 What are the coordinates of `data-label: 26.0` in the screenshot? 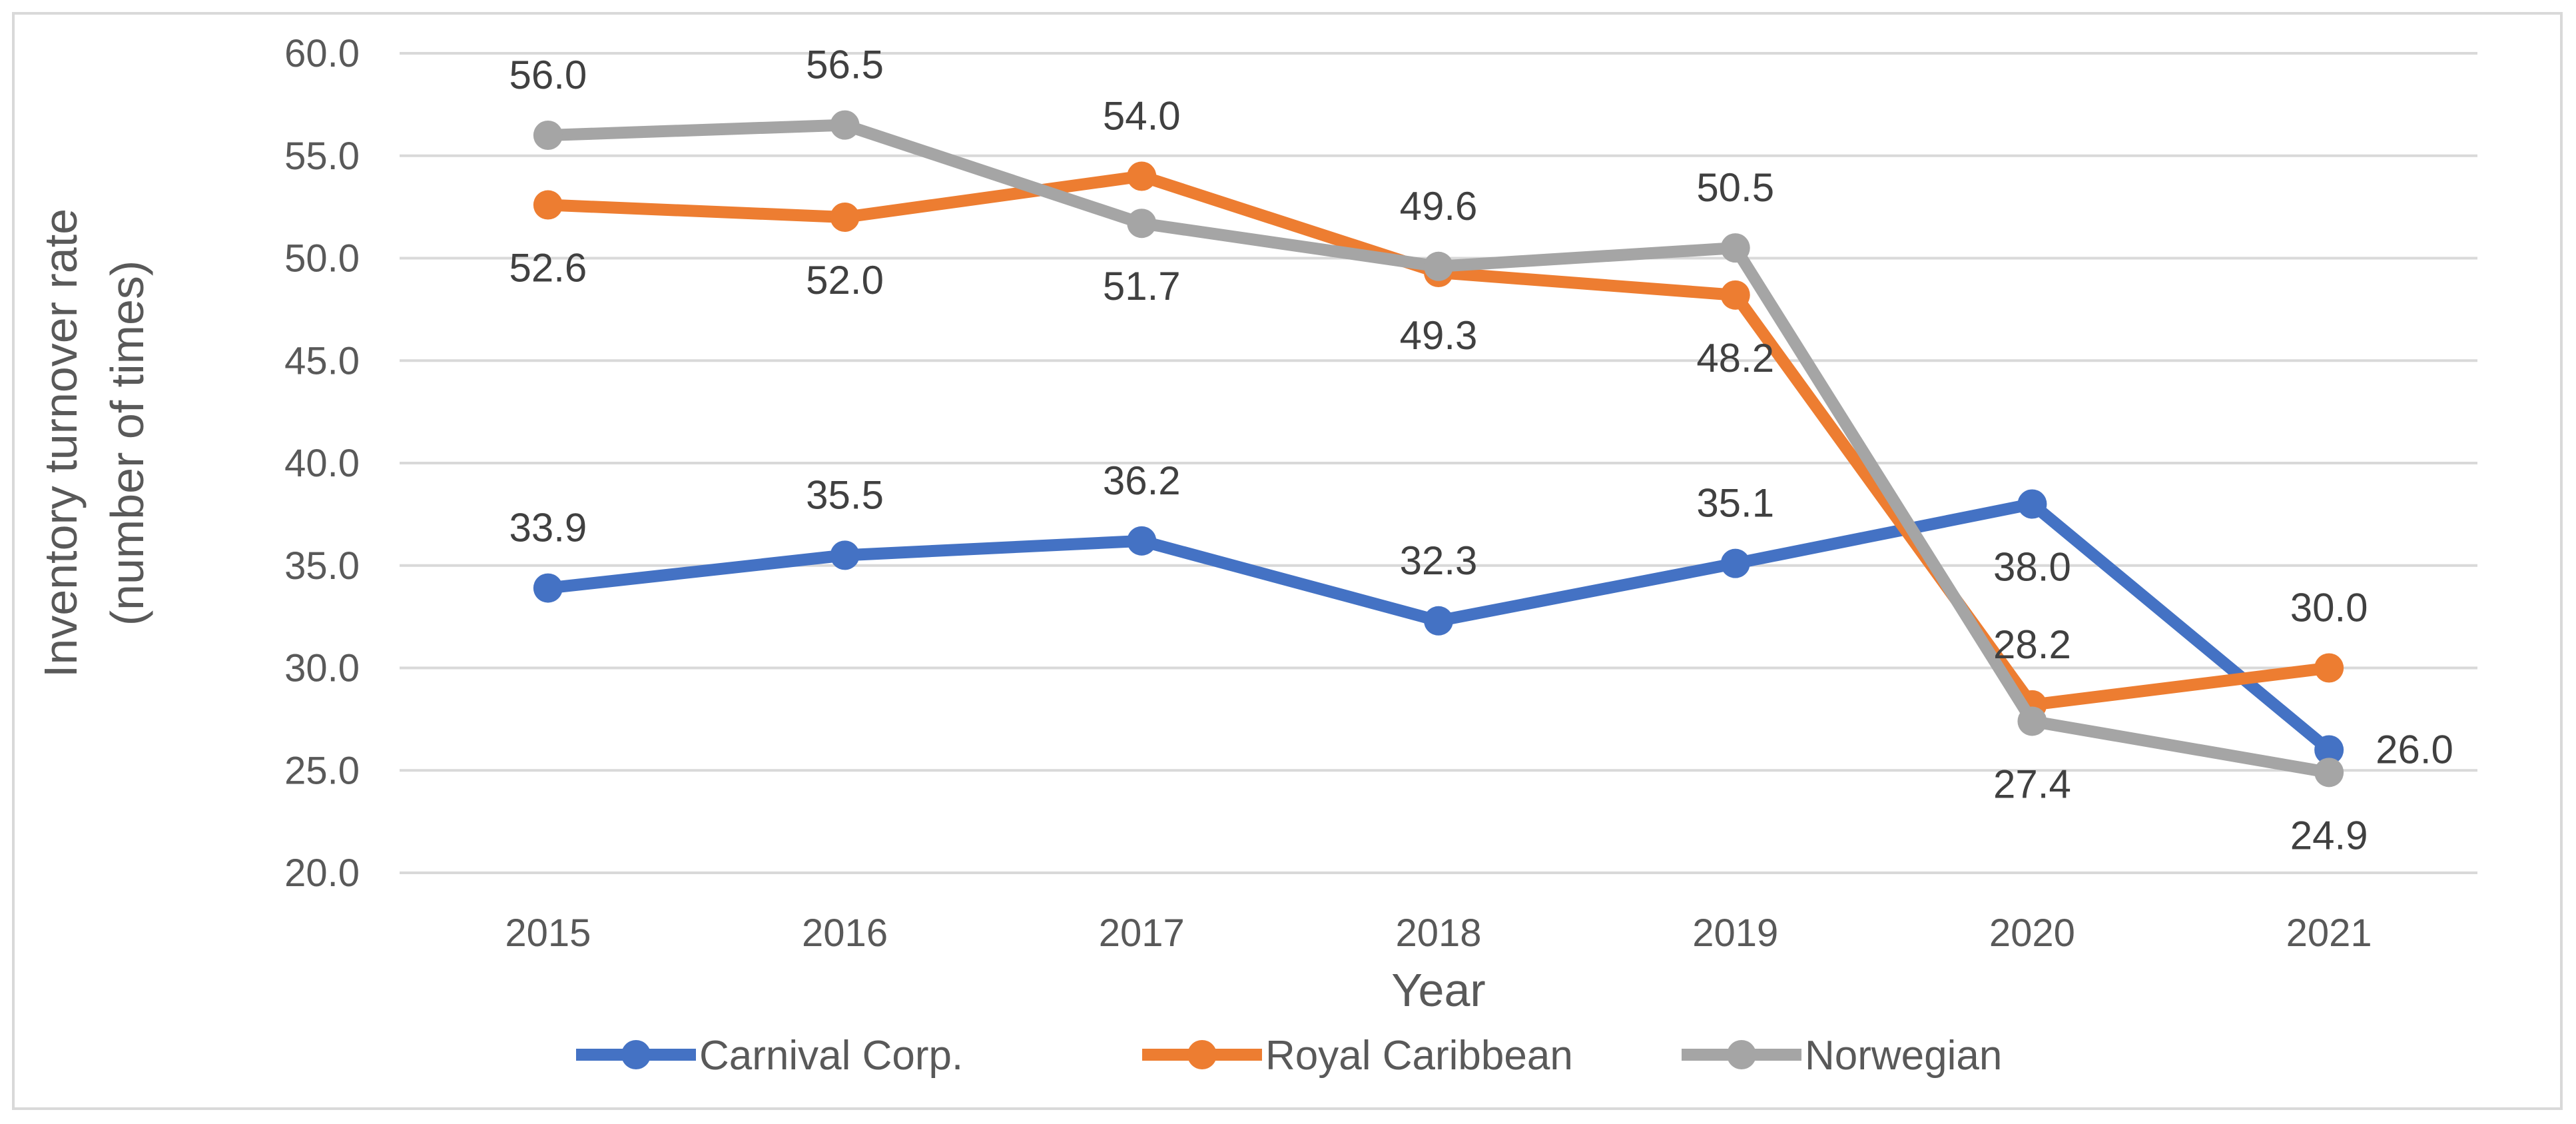 It's located at (2414, 750).